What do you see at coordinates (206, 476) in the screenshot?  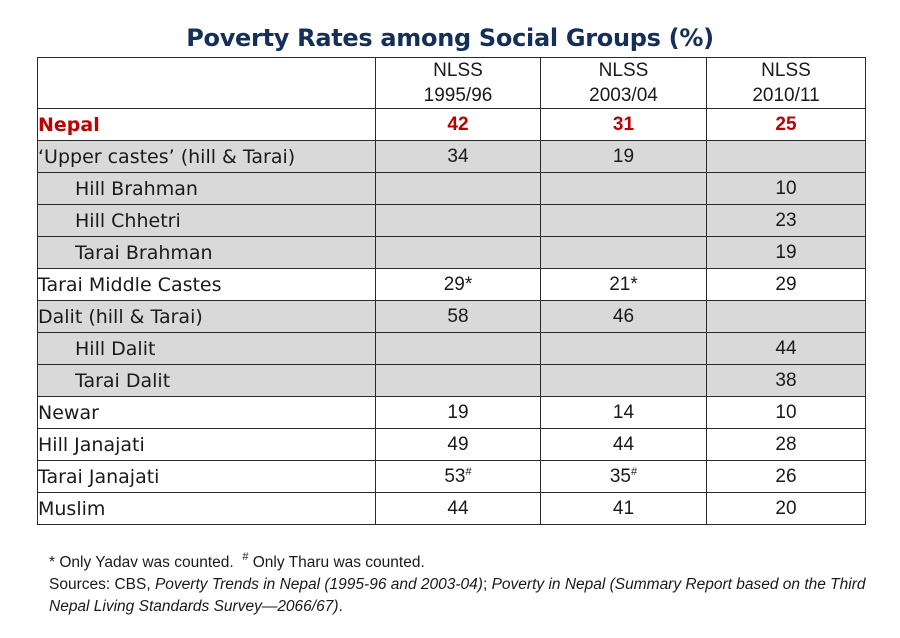 I see `row-label: Tarai Janajati` at bounding box center [206, 476].